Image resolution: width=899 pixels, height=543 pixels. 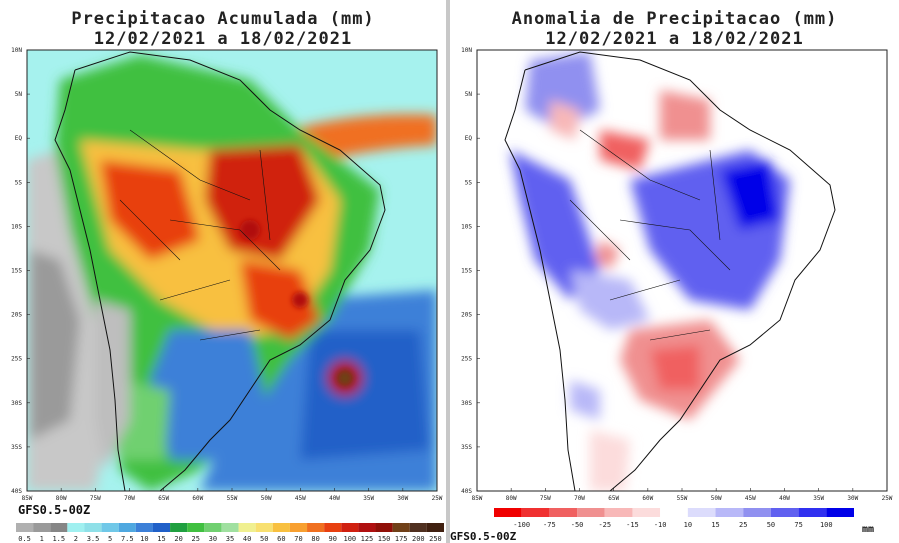 What do you see at coordinates (298, 539) in the screenshot?
I see `colorbar-label: 70` at bounding box center [298, 539].